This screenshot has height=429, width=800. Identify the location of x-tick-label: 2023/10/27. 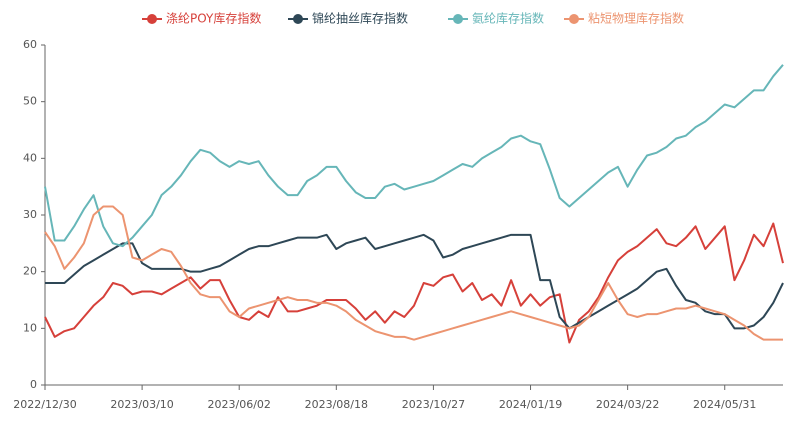
(433, 404).